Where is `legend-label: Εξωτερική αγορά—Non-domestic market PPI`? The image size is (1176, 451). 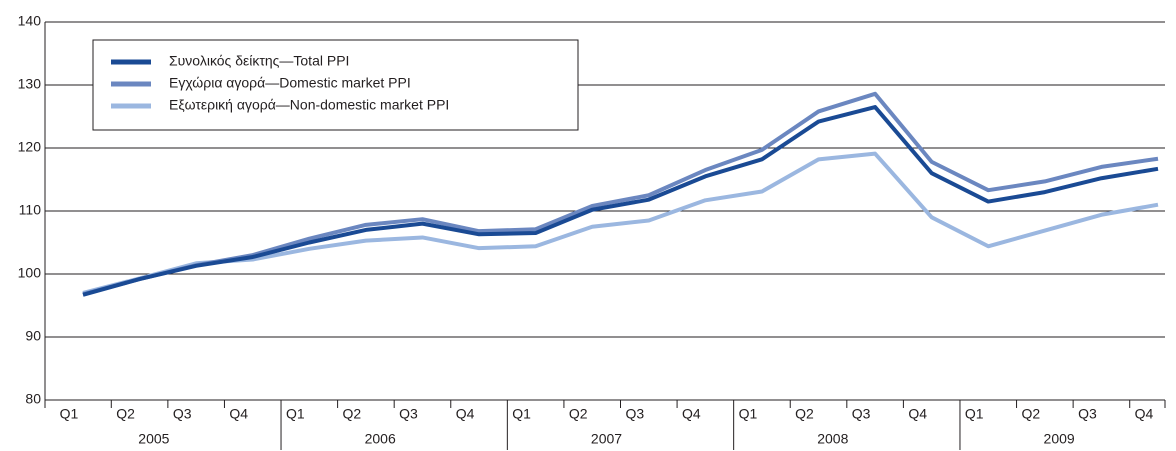
legend-label: Εξωτερική αγορά—Non-domestic market PPI is located at coordinates (309, 105).